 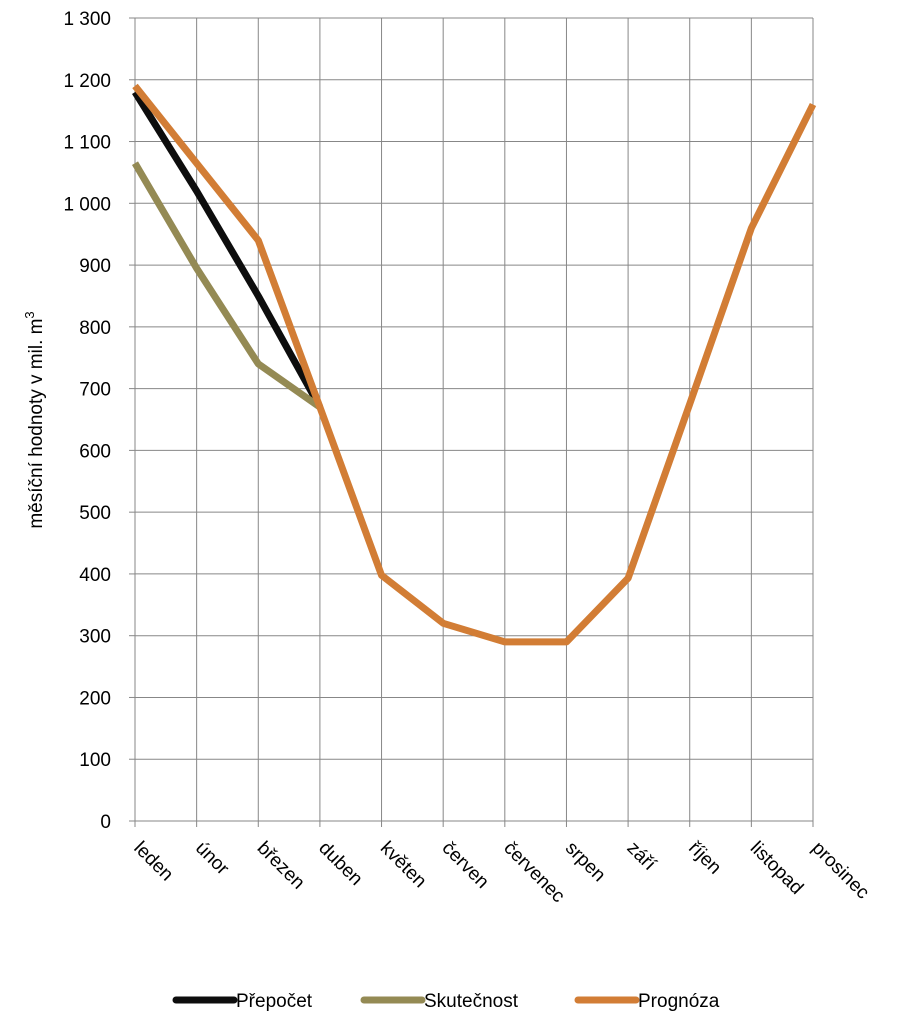 I want to click on legend-label: Prognóza, so click(x=679, y=1001).